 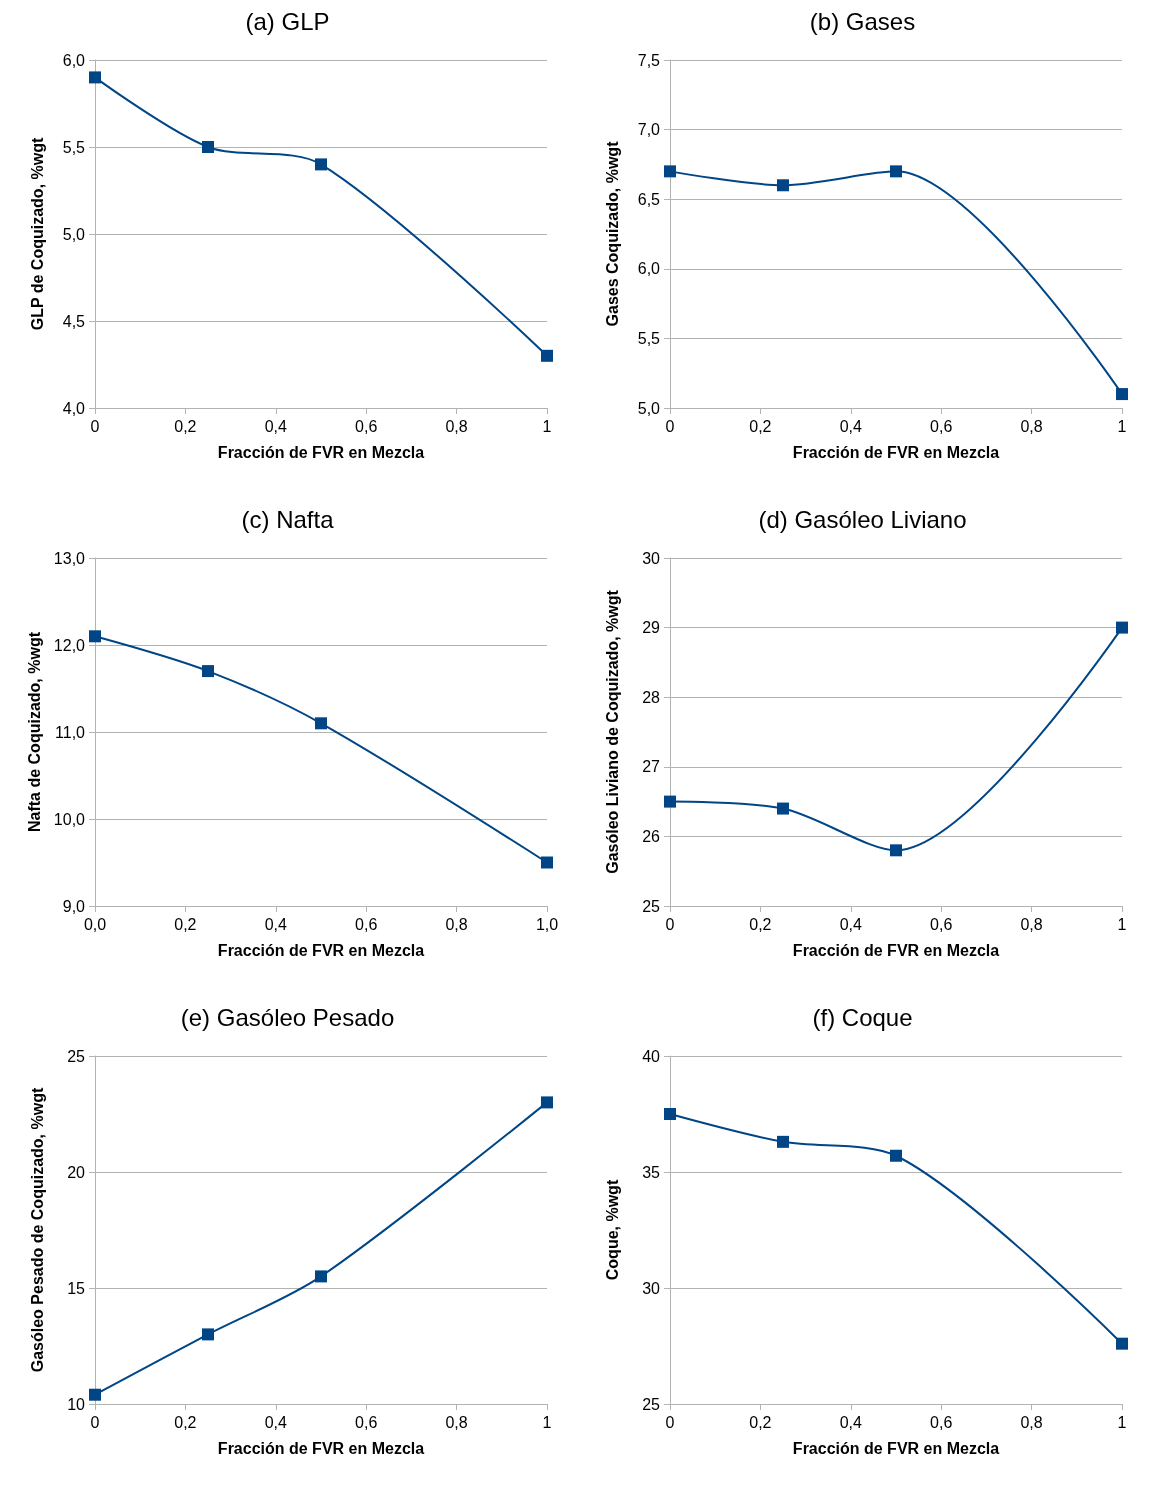 What do you see at coordinates (69, 558) in the screenshot?
I see `y-tick-label: 13,0` at bounding box center [69, 558].